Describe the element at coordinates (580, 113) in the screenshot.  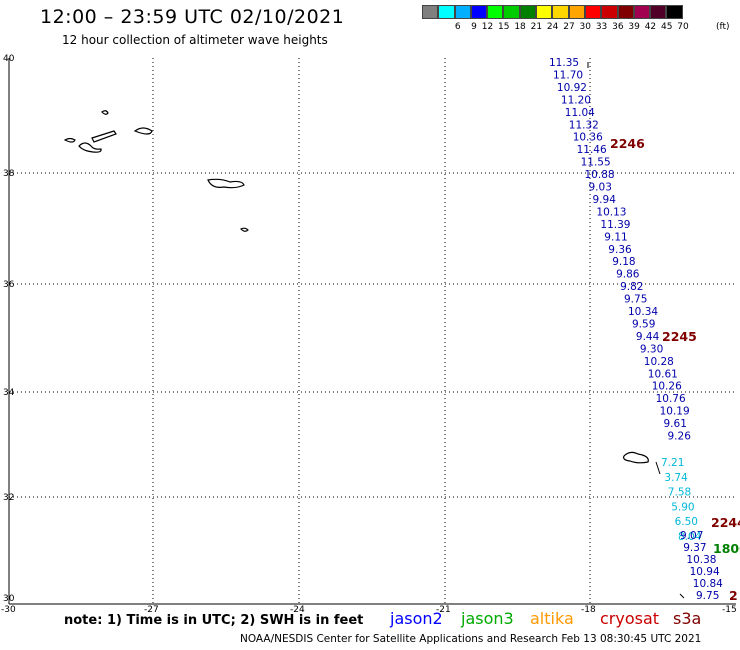
I see `swh-value-4: 11.04` at that location.